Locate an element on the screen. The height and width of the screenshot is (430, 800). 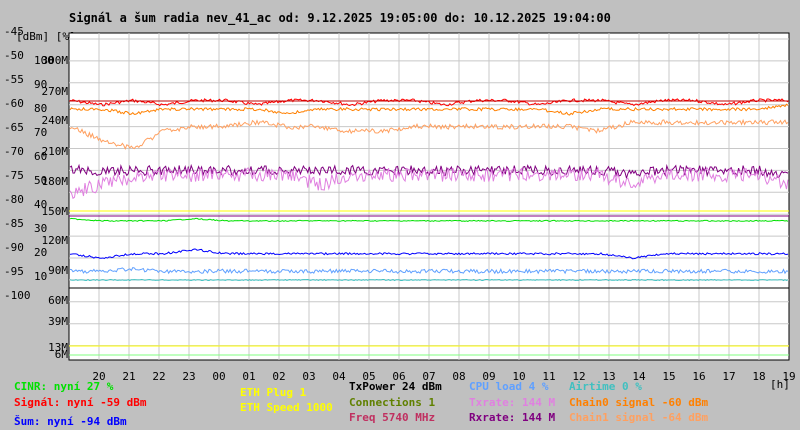
y-tick-rate: 13M is located at coordinates (58, 347).